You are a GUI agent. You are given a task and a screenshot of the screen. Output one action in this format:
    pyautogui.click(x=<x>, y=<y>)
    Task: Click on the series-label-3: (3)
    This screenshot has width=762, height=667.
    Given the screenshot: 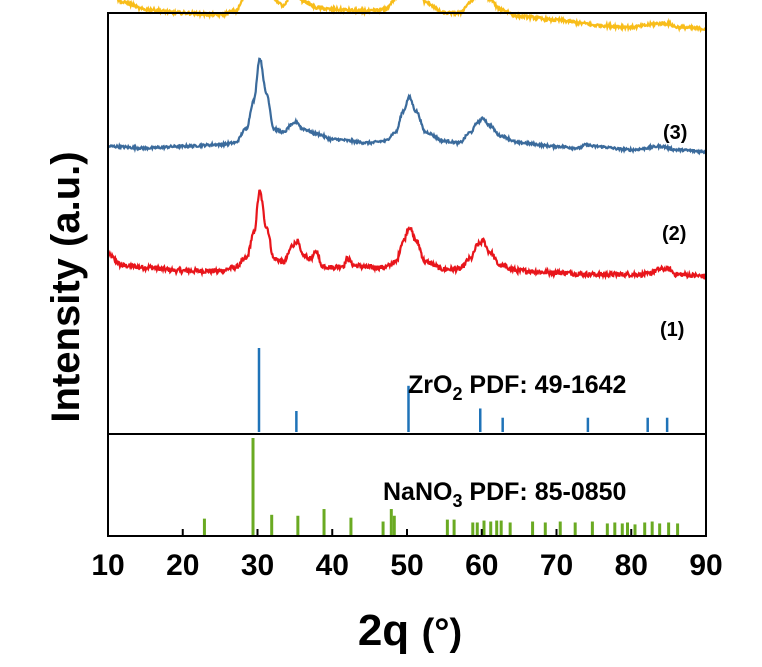 What is the action you would take?
    pyautogui.click(x=675, y=133)
    